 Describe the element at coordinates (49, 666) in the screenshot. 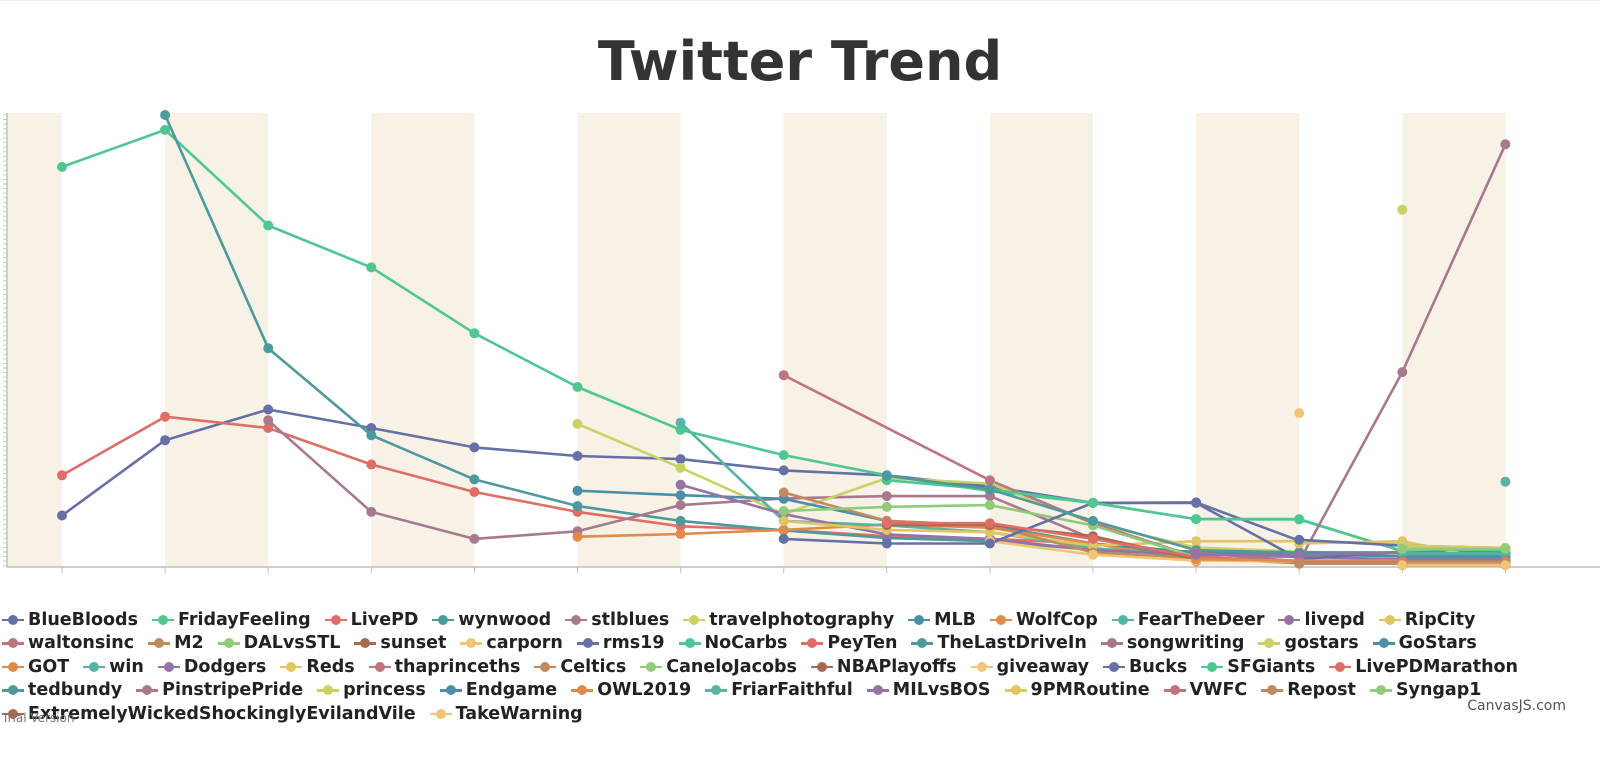

I see `legend-label: GOT` at that location.